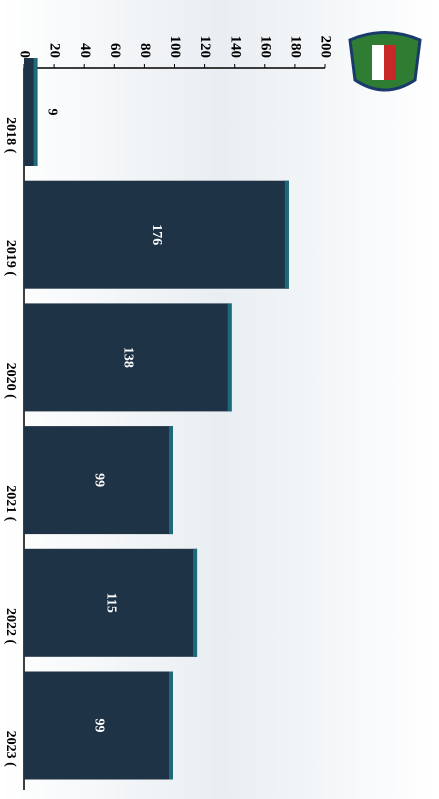 This screenshot has height=799, width=439. I want to click on x-tick-label: 2019 (, so click(10, 258).